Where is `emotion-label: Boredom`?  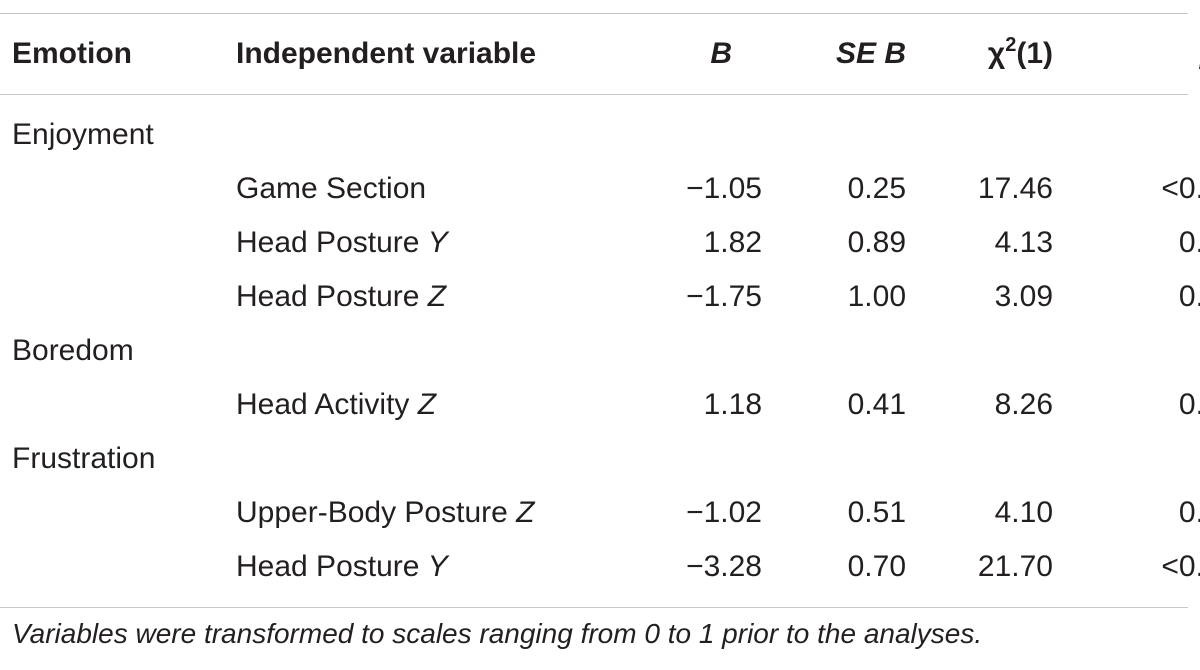 emotion-label: Boredom is located at coordinates (73, 350).